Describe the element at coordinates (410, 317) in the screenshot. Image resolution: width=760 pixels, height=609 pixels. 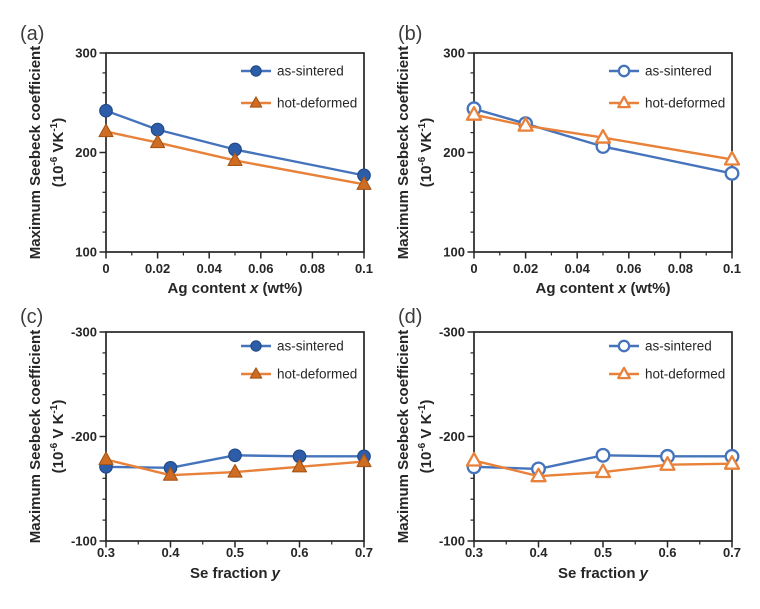
I see `panel-letter: (d)` at that location.